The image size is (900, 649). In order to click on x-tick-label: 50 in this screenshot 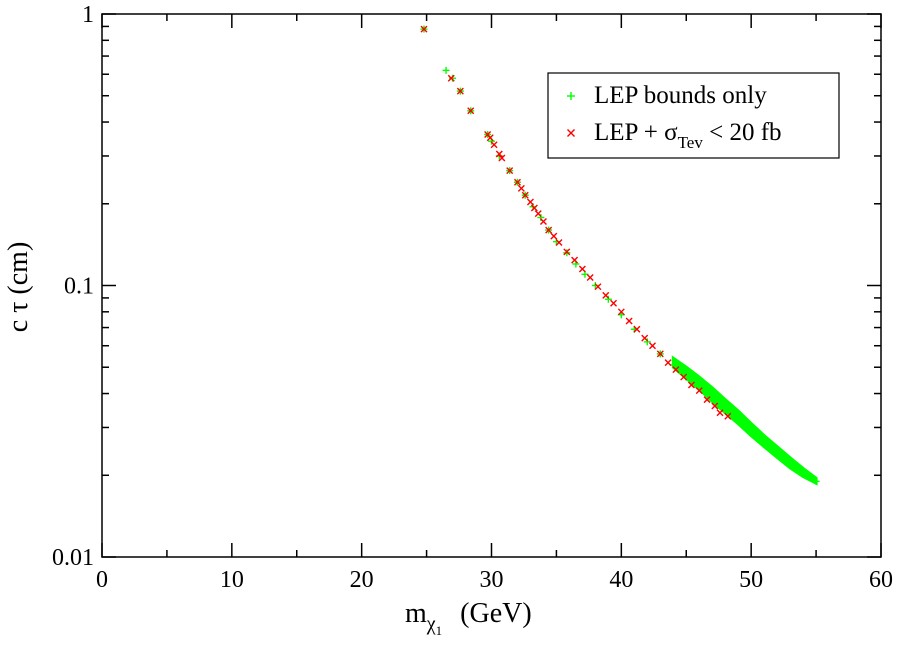, I will do `click(751, 580)`.